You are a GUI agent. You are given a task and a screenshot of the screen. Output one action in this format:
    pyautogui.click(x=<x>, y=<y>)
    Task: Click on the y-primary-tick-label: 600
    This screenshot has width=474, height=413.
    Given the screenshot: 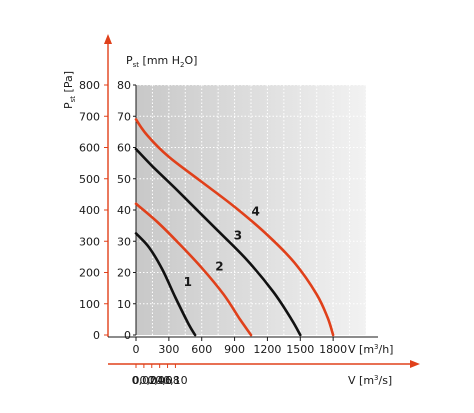 What is the action you would take?
    pyautogui.click(x=89, y=148)
    